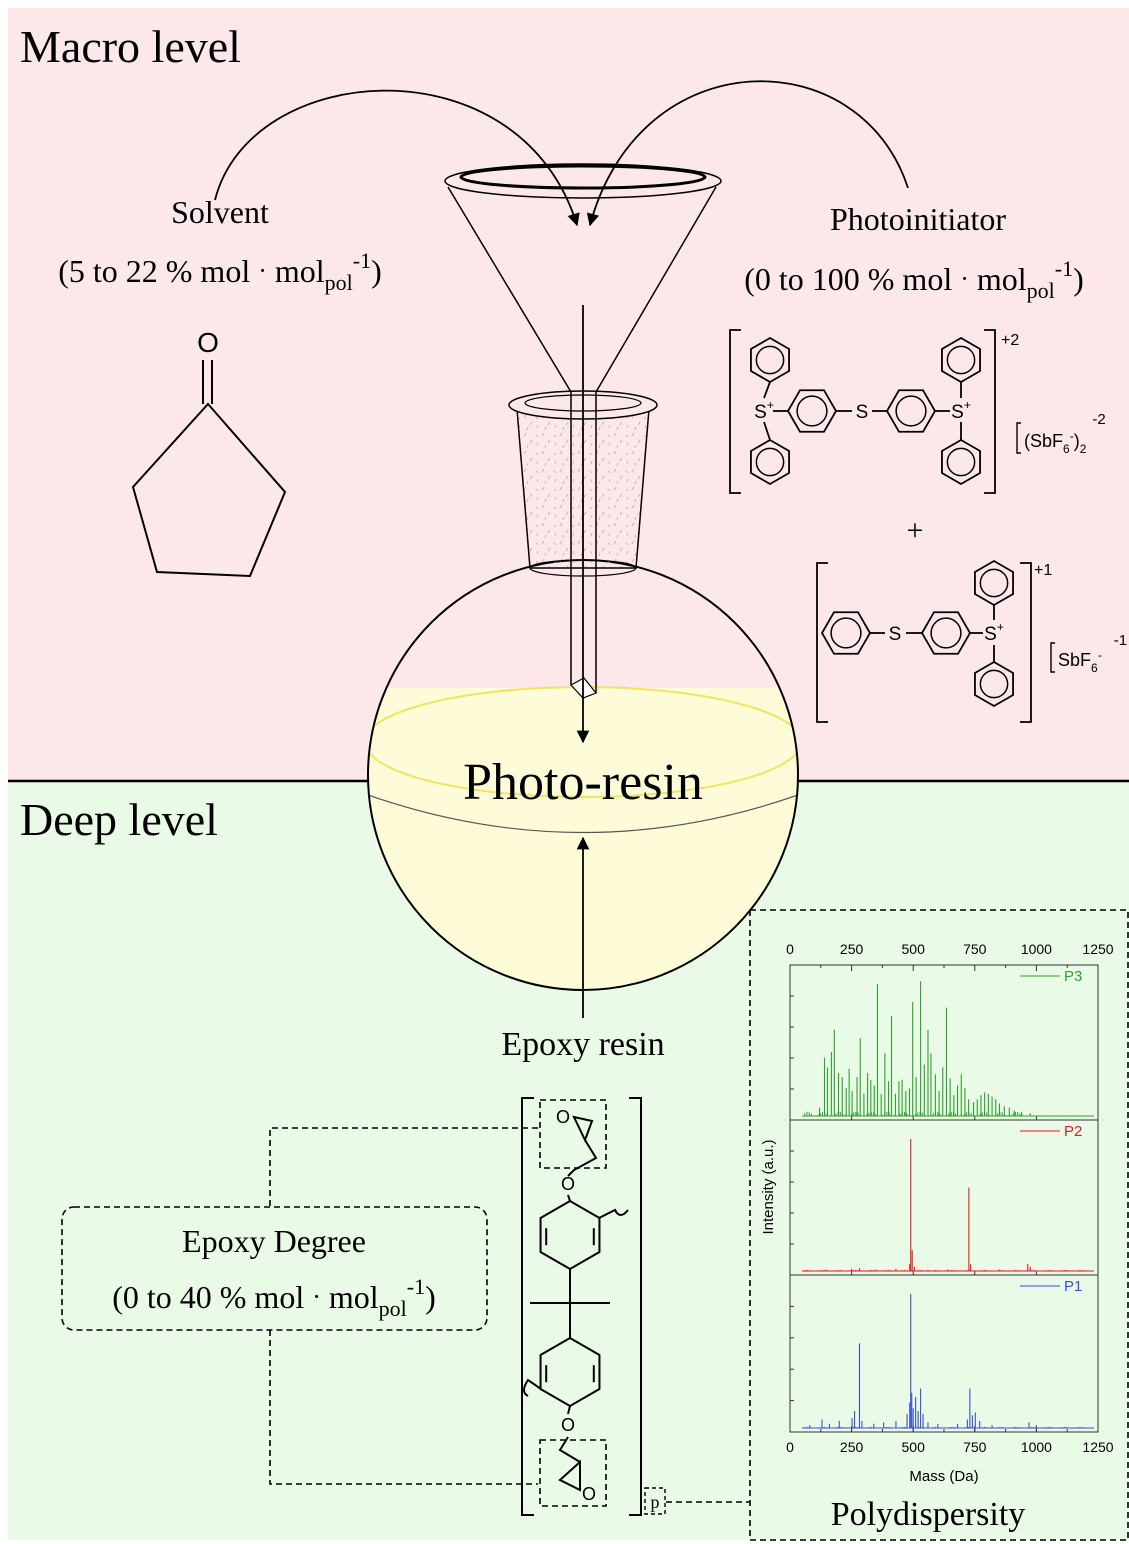 The image size is (1129, 1544). I want to click on plus-sign: +, so click(915, 530).